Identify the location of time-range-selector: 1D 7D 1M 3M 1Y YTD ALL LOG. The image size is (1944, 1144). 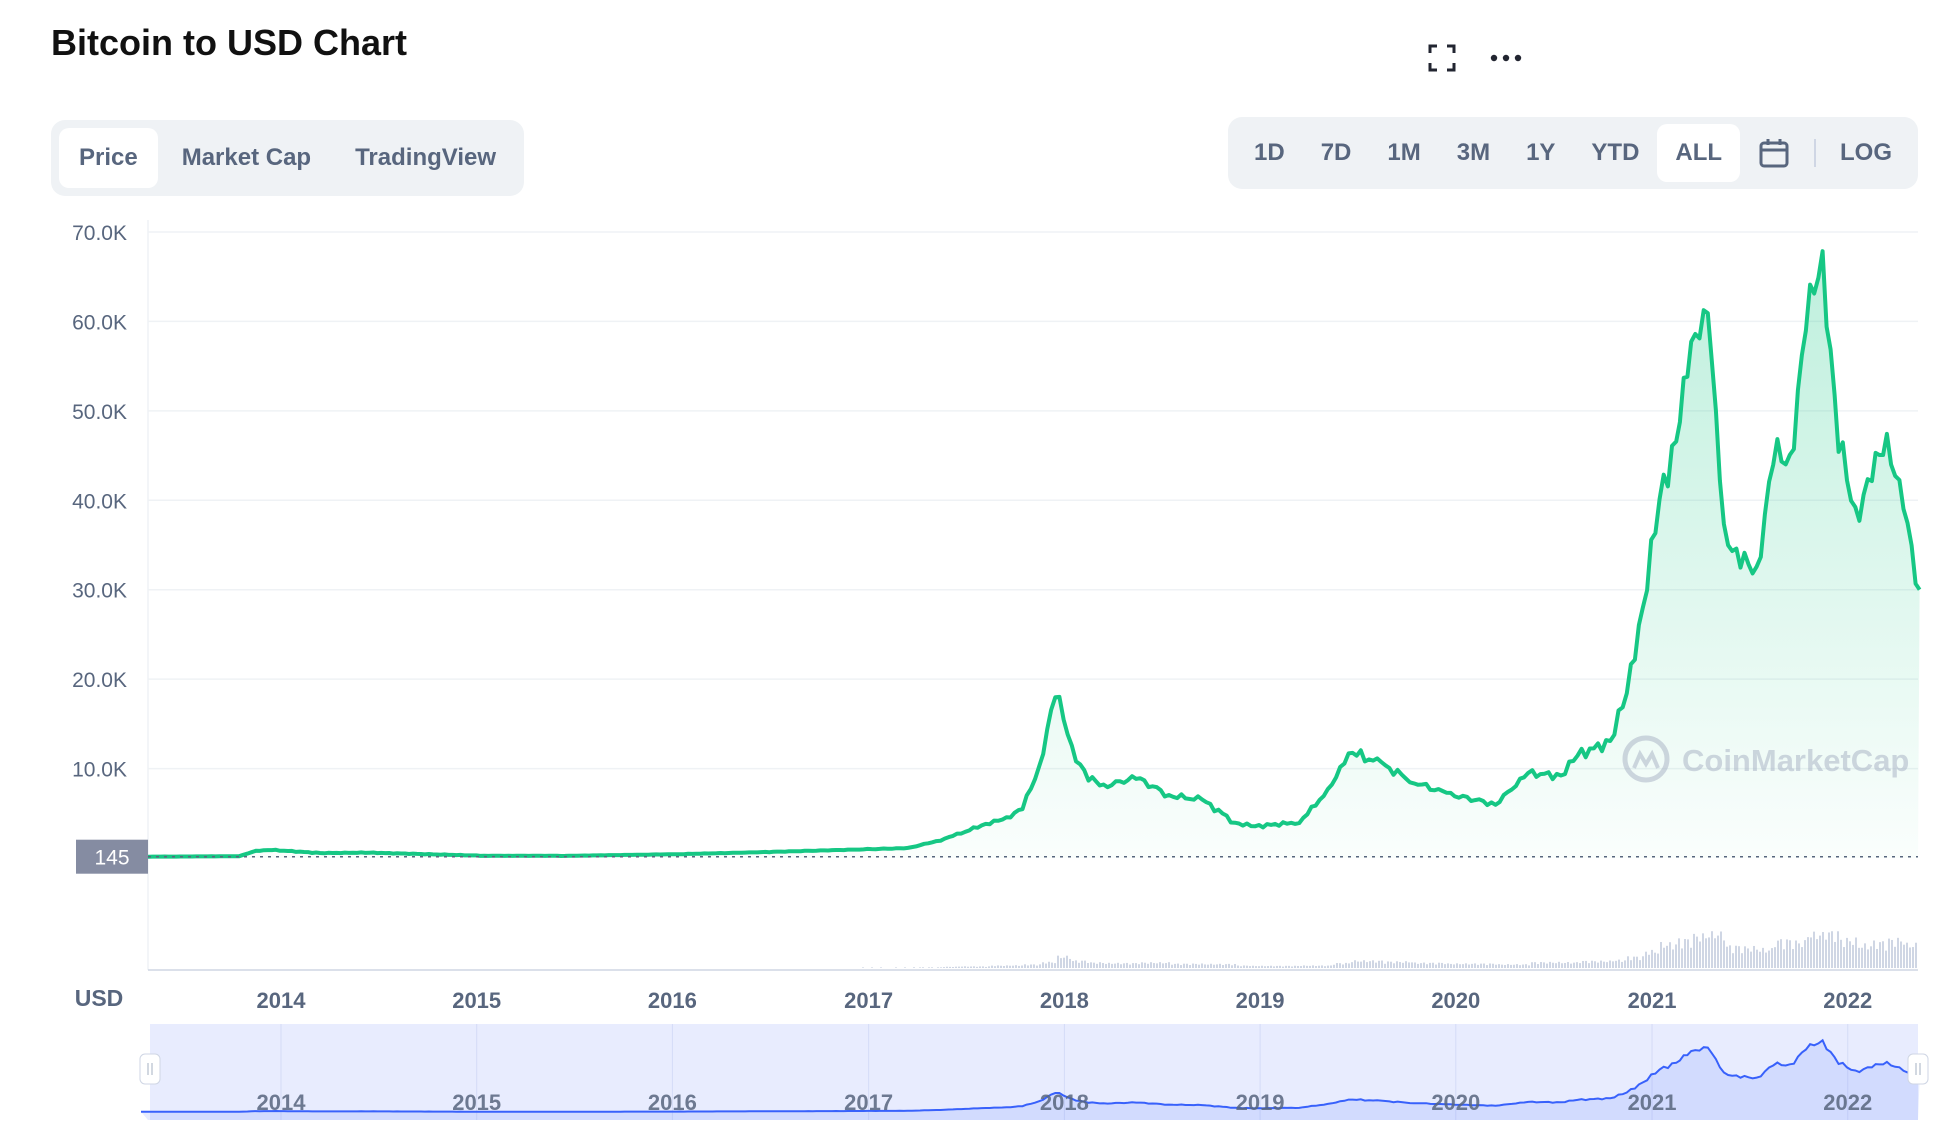
(1573, 153).